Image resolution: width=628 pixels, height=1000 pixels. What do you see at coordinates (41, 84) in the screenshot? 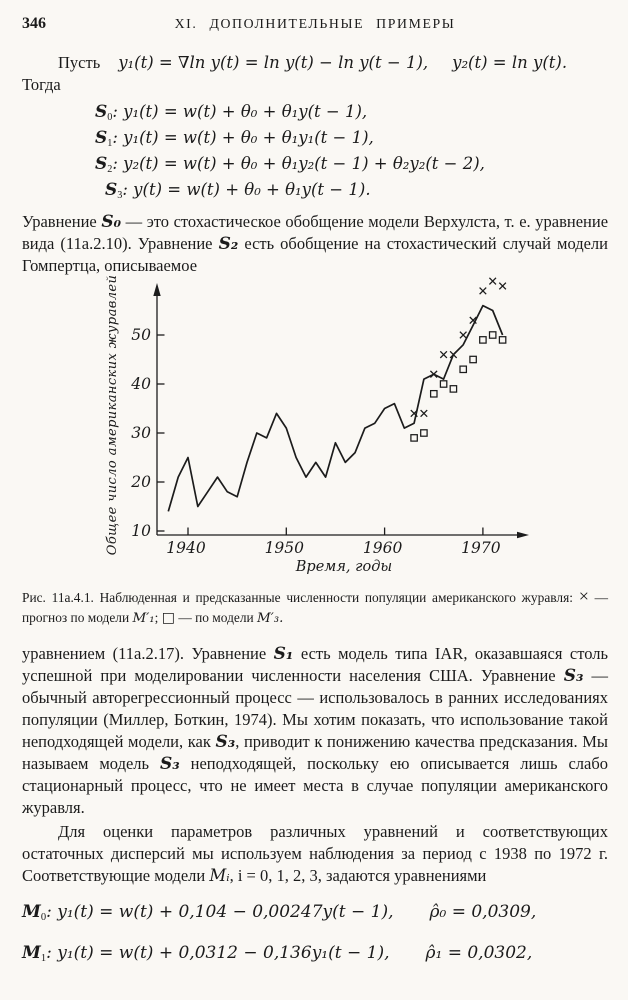
I see `then-word: Тогда` at bounding box center [41, 84].